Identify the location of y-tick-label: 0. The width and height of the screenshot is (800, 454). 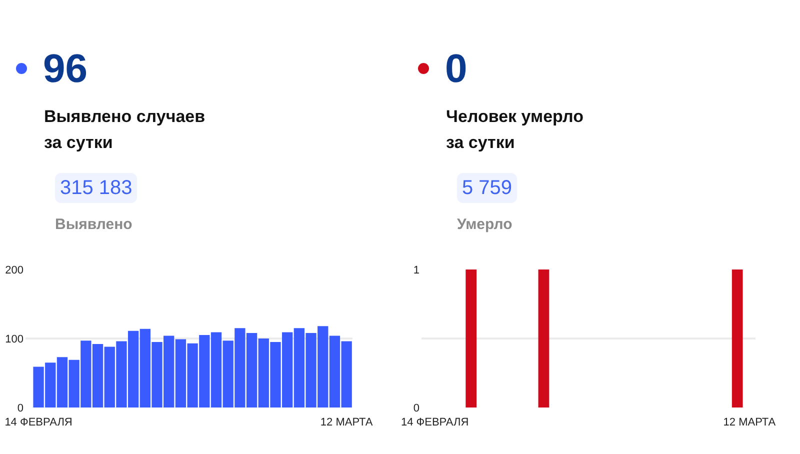
(20, 408).